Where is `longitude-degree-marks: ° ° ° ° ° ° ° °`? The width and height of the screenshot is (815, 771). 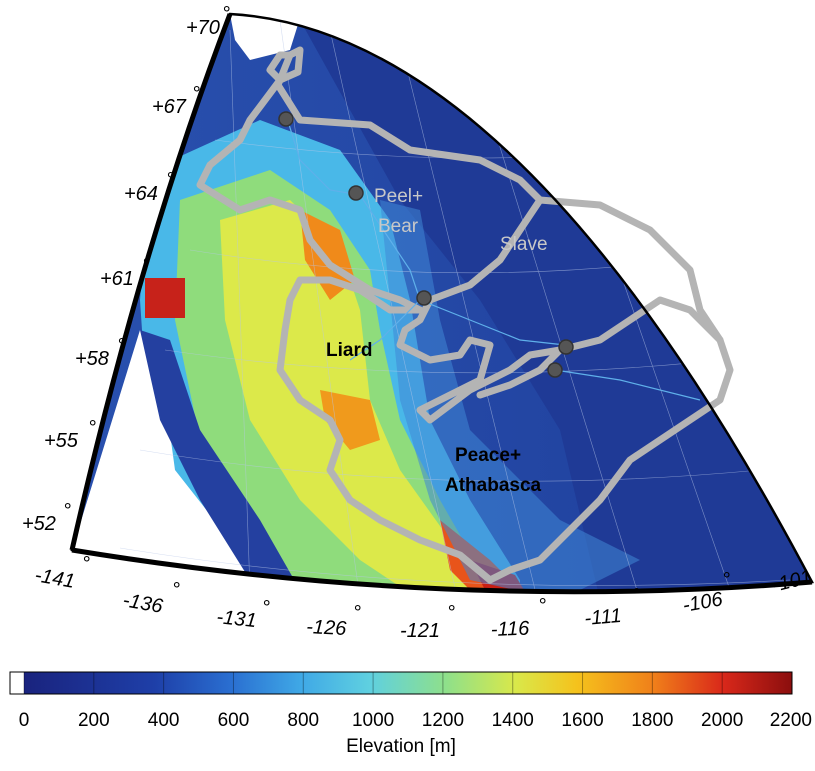 longitude-degree-marks: ° ° ° ° ° ° ° ° is located at coordinates (406, 588).